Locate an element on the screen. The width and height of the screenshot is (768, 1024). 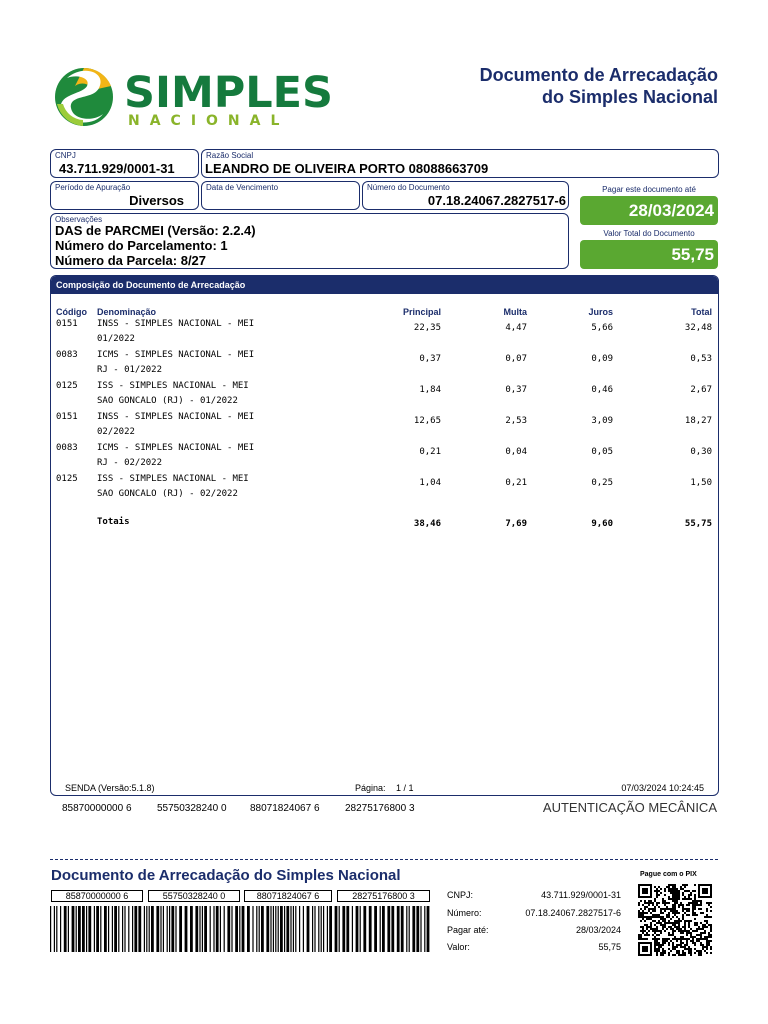
totais-label: Totais is located at coordinates (113, 522).